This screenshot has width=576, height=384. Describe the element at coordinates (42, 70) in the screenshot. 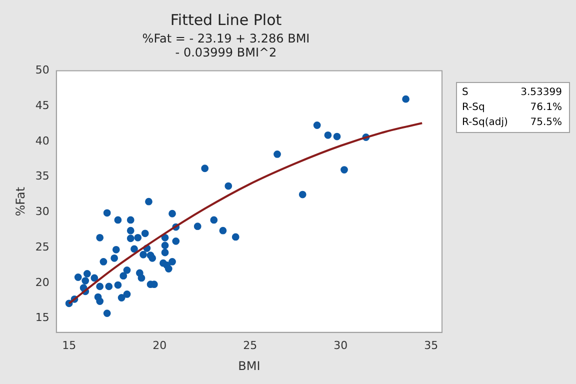

I see `y-tick-label: 50` at that location.